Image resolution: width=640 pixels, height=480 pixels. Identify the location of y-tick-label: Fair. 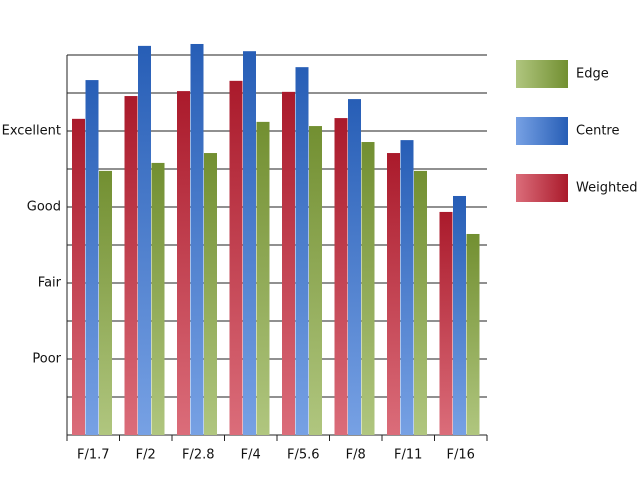
(50, 283).